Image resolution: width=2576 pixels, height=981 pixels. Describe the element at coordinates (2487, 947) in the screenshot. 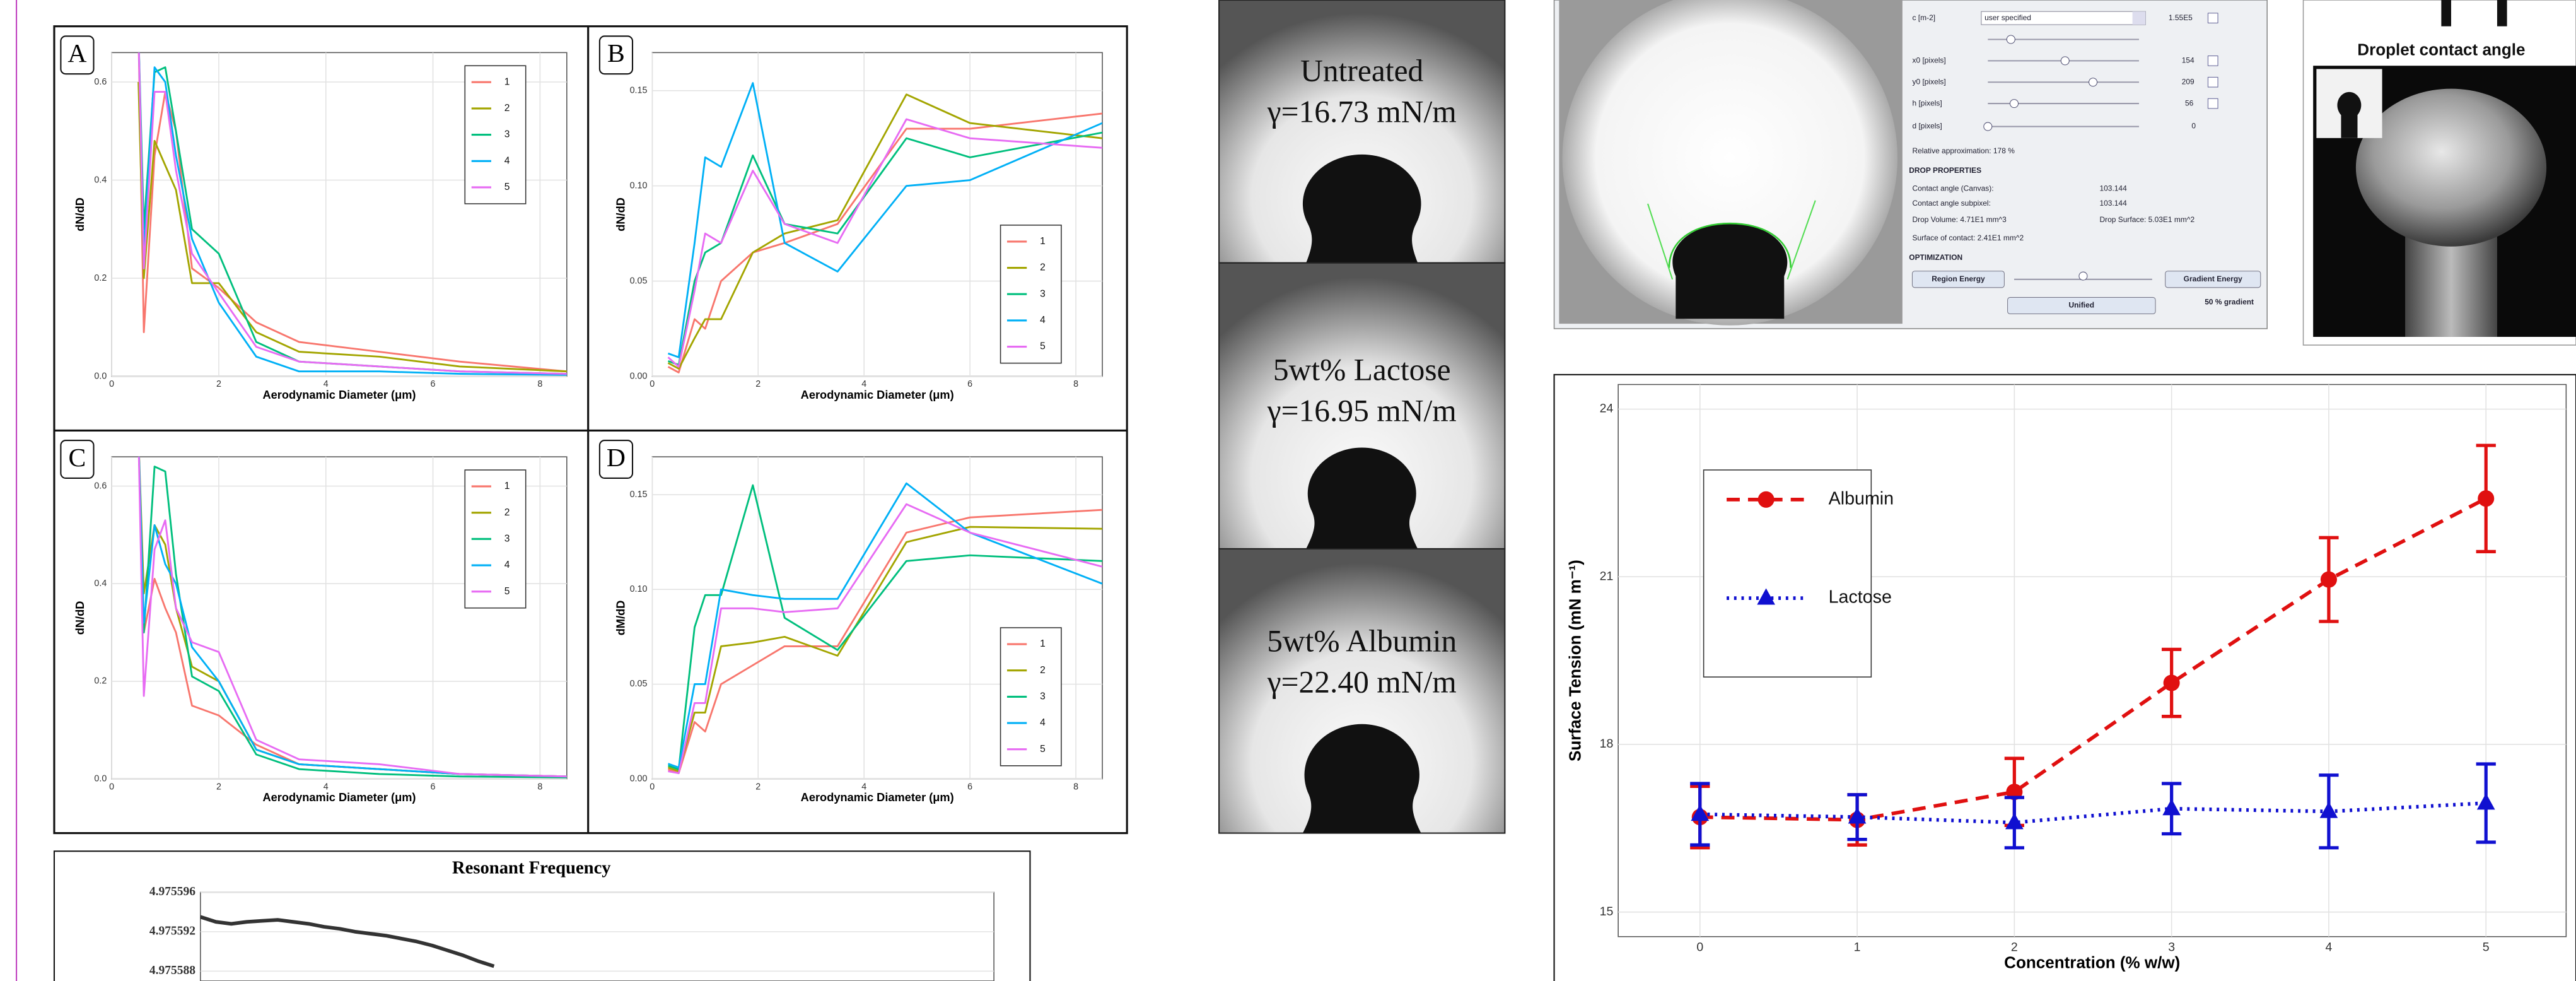

I see `x-tick-label: 5` at that location.